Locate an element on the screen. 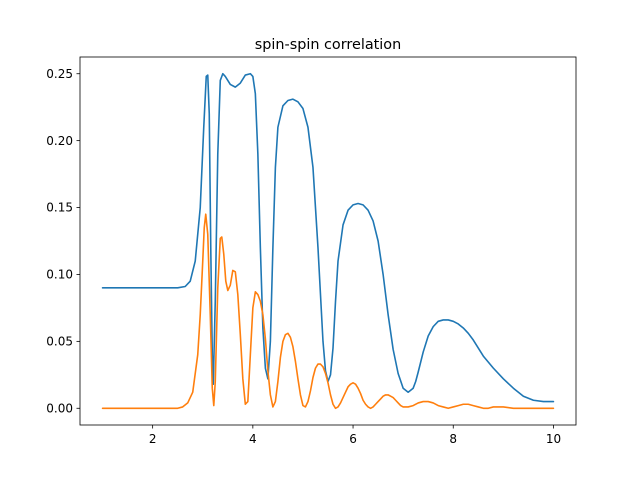 Image resolution: width=640 pixels, height=478 pixels. x-tick-label: 4 is located at coordinates (253, 439).